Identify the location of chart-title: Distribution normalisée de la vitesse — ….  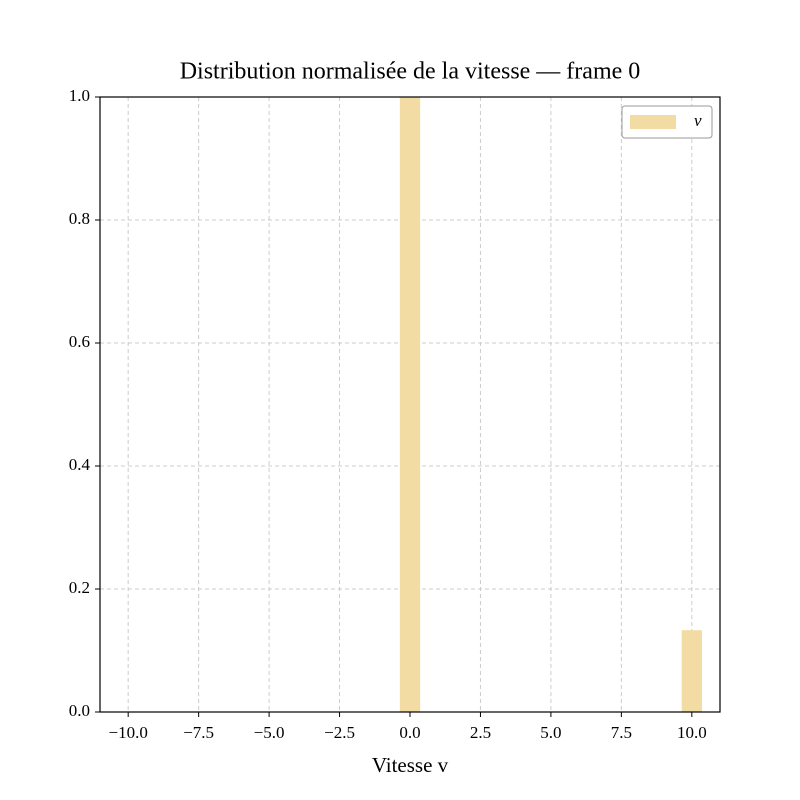
(410, 72).